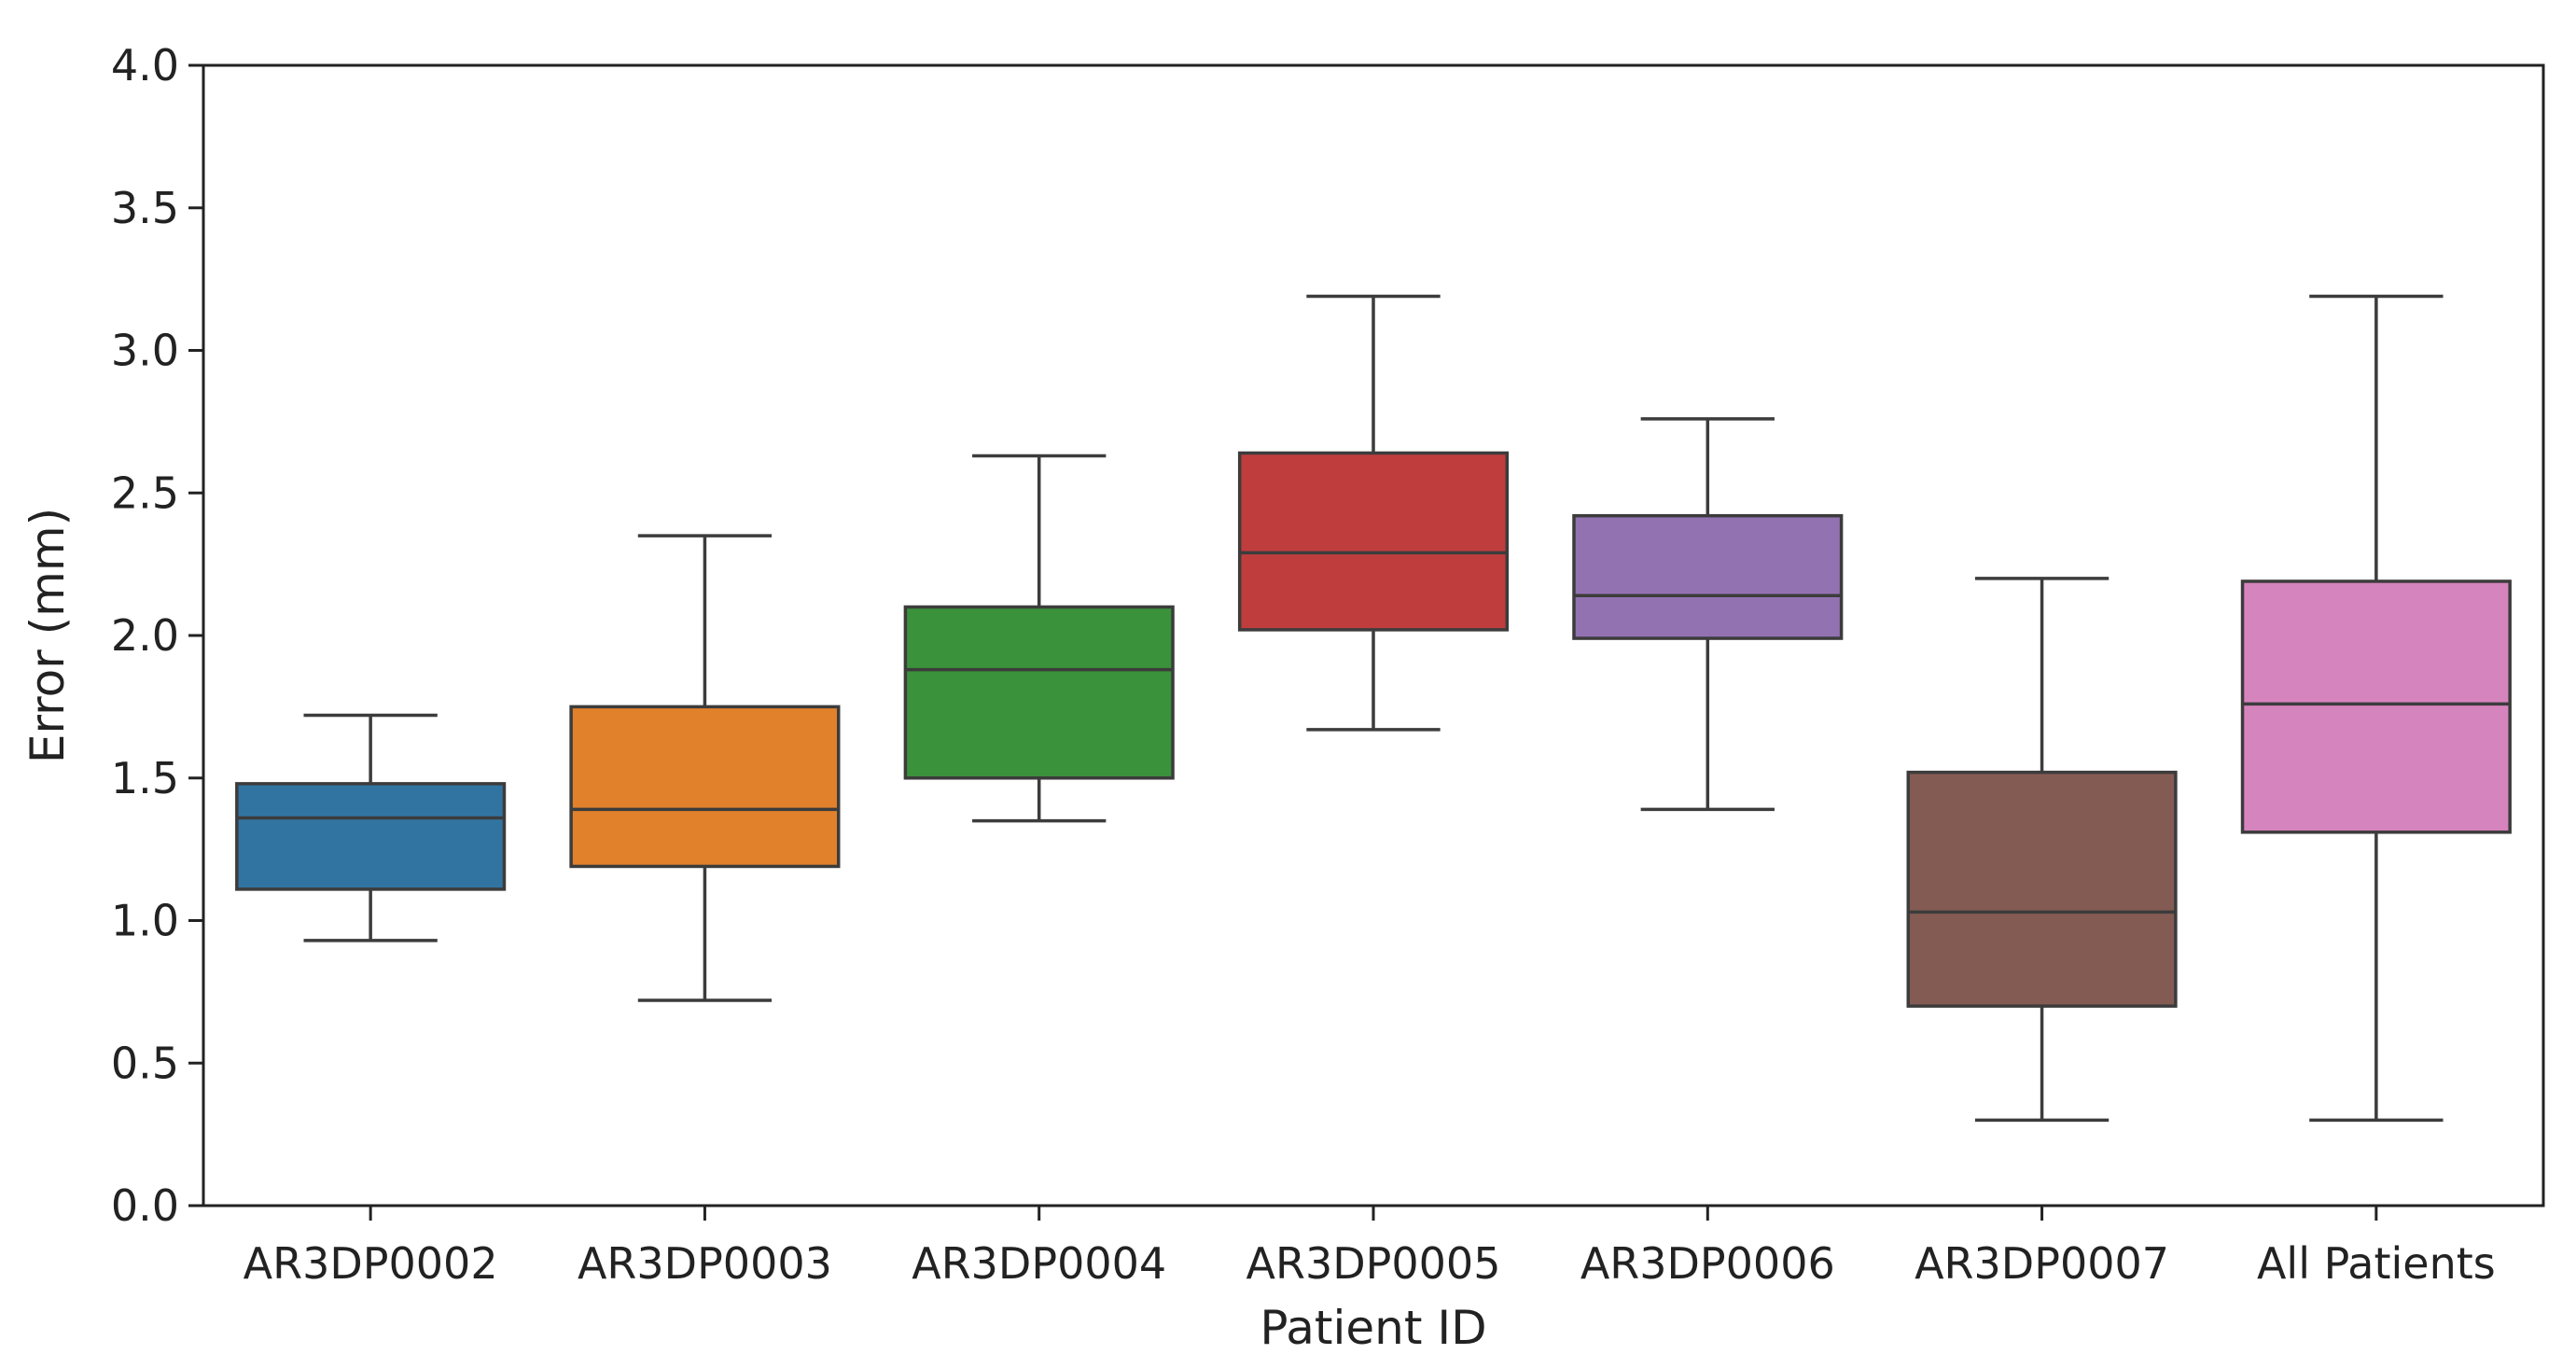  Describe the element at coordinates (1373, 1325) in the screenshot. I see `x-axis-title: Patient ID` at that location.